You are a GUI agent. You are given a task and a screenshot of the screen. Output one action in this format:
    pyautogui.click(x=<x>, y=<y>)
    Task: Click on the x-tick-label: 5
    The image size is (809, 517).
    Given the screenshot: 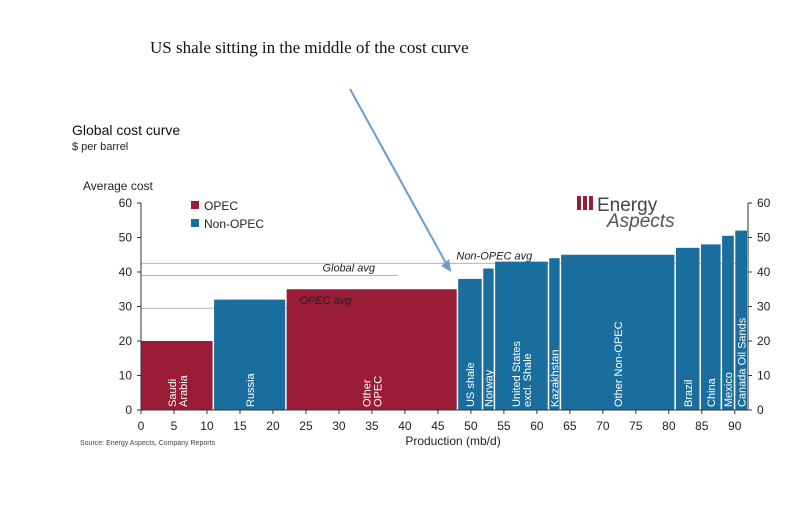 What is the action you would take?
    pyautogui.click(x=174, y=426)
    